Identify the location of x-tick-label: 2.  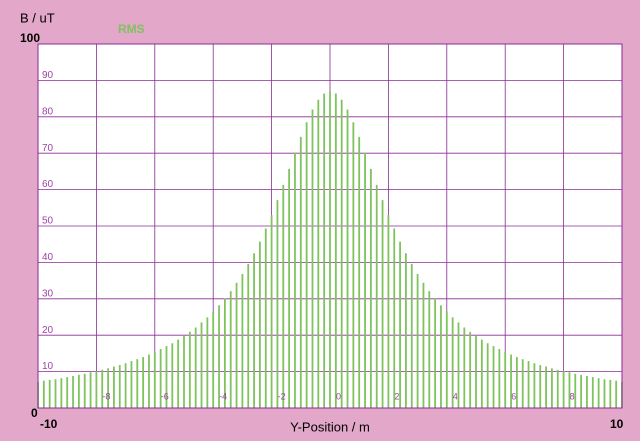
(396, 396).